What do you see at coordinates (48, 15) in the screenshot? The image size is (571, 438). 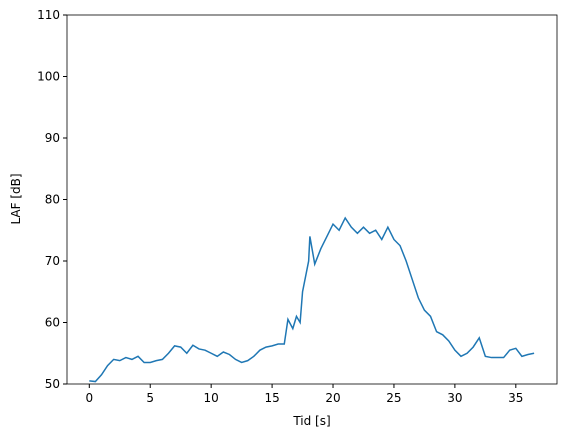 I see `y-tick-label: 110` at bounding box center [48, 15].